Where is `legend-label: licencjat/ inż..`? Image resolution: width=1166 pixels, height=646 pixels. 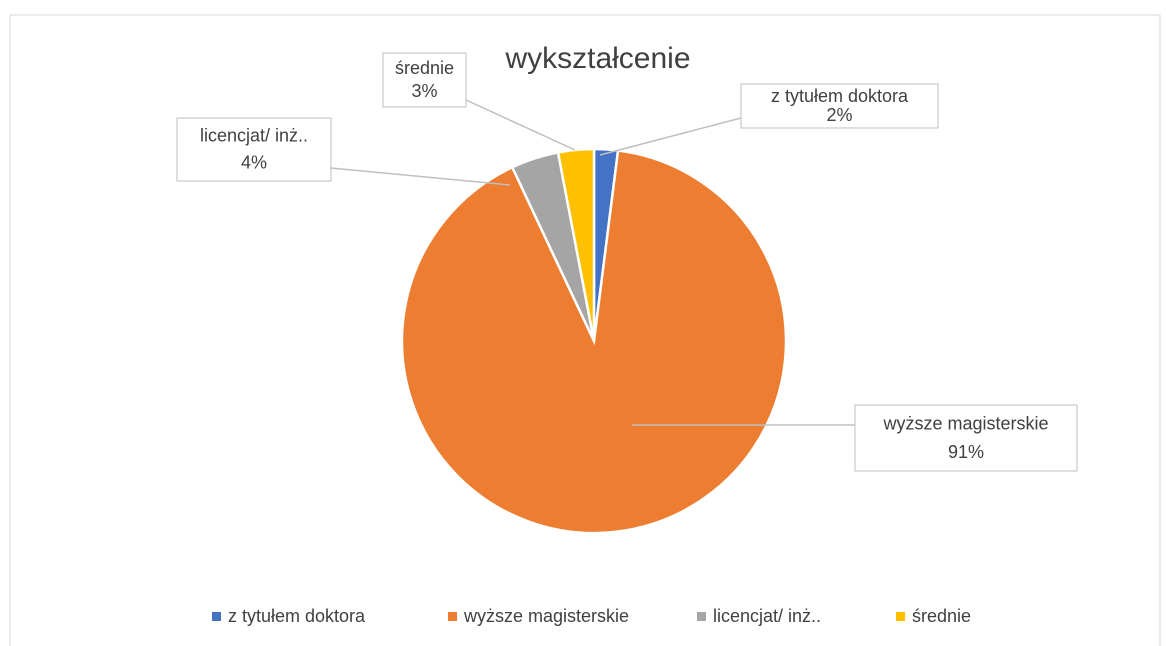 legend-label: licencjat/ inż.. is located at coordinates (767, 616).